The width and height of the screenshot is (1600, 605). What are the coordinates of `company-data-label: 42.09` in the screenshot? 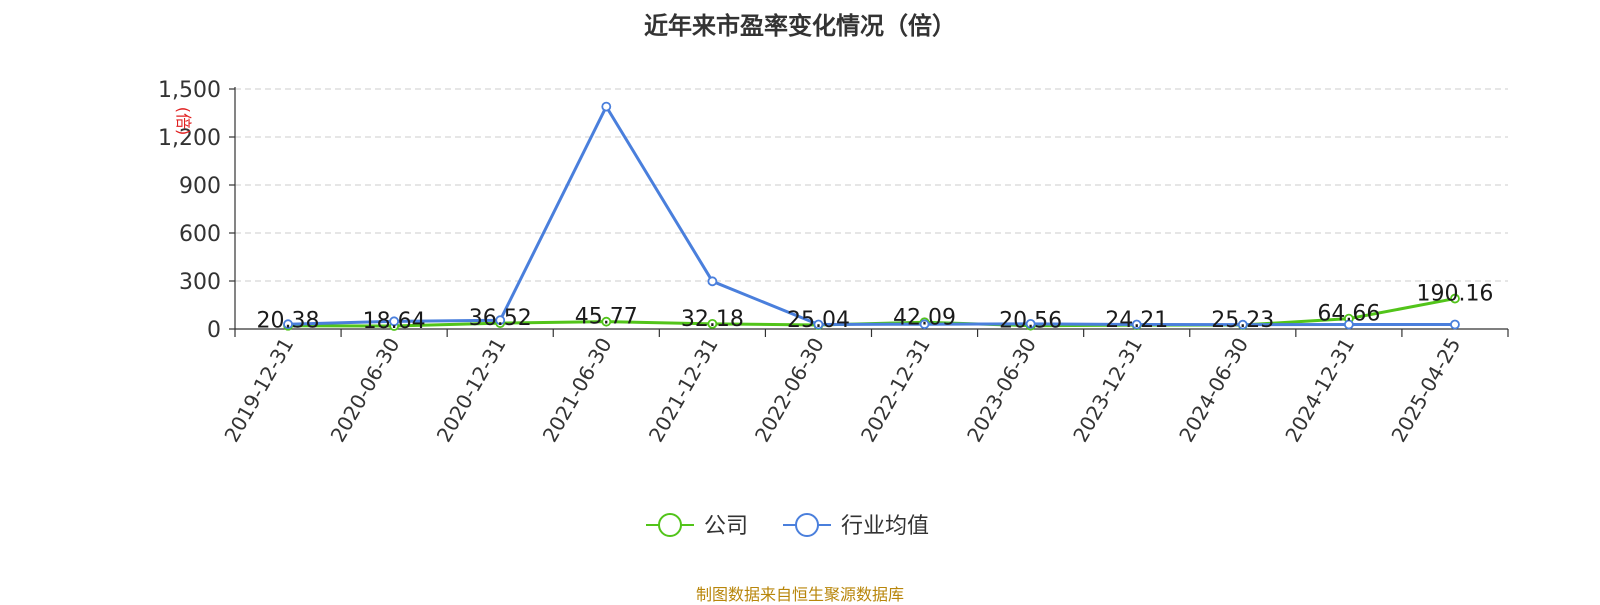 It's located at (924, 317).